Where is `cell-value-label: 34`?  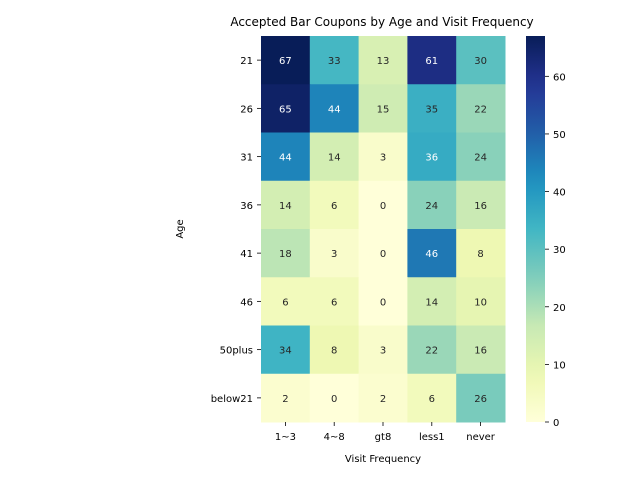 cell-value-label: 34 is located at coordinates (285, 351).